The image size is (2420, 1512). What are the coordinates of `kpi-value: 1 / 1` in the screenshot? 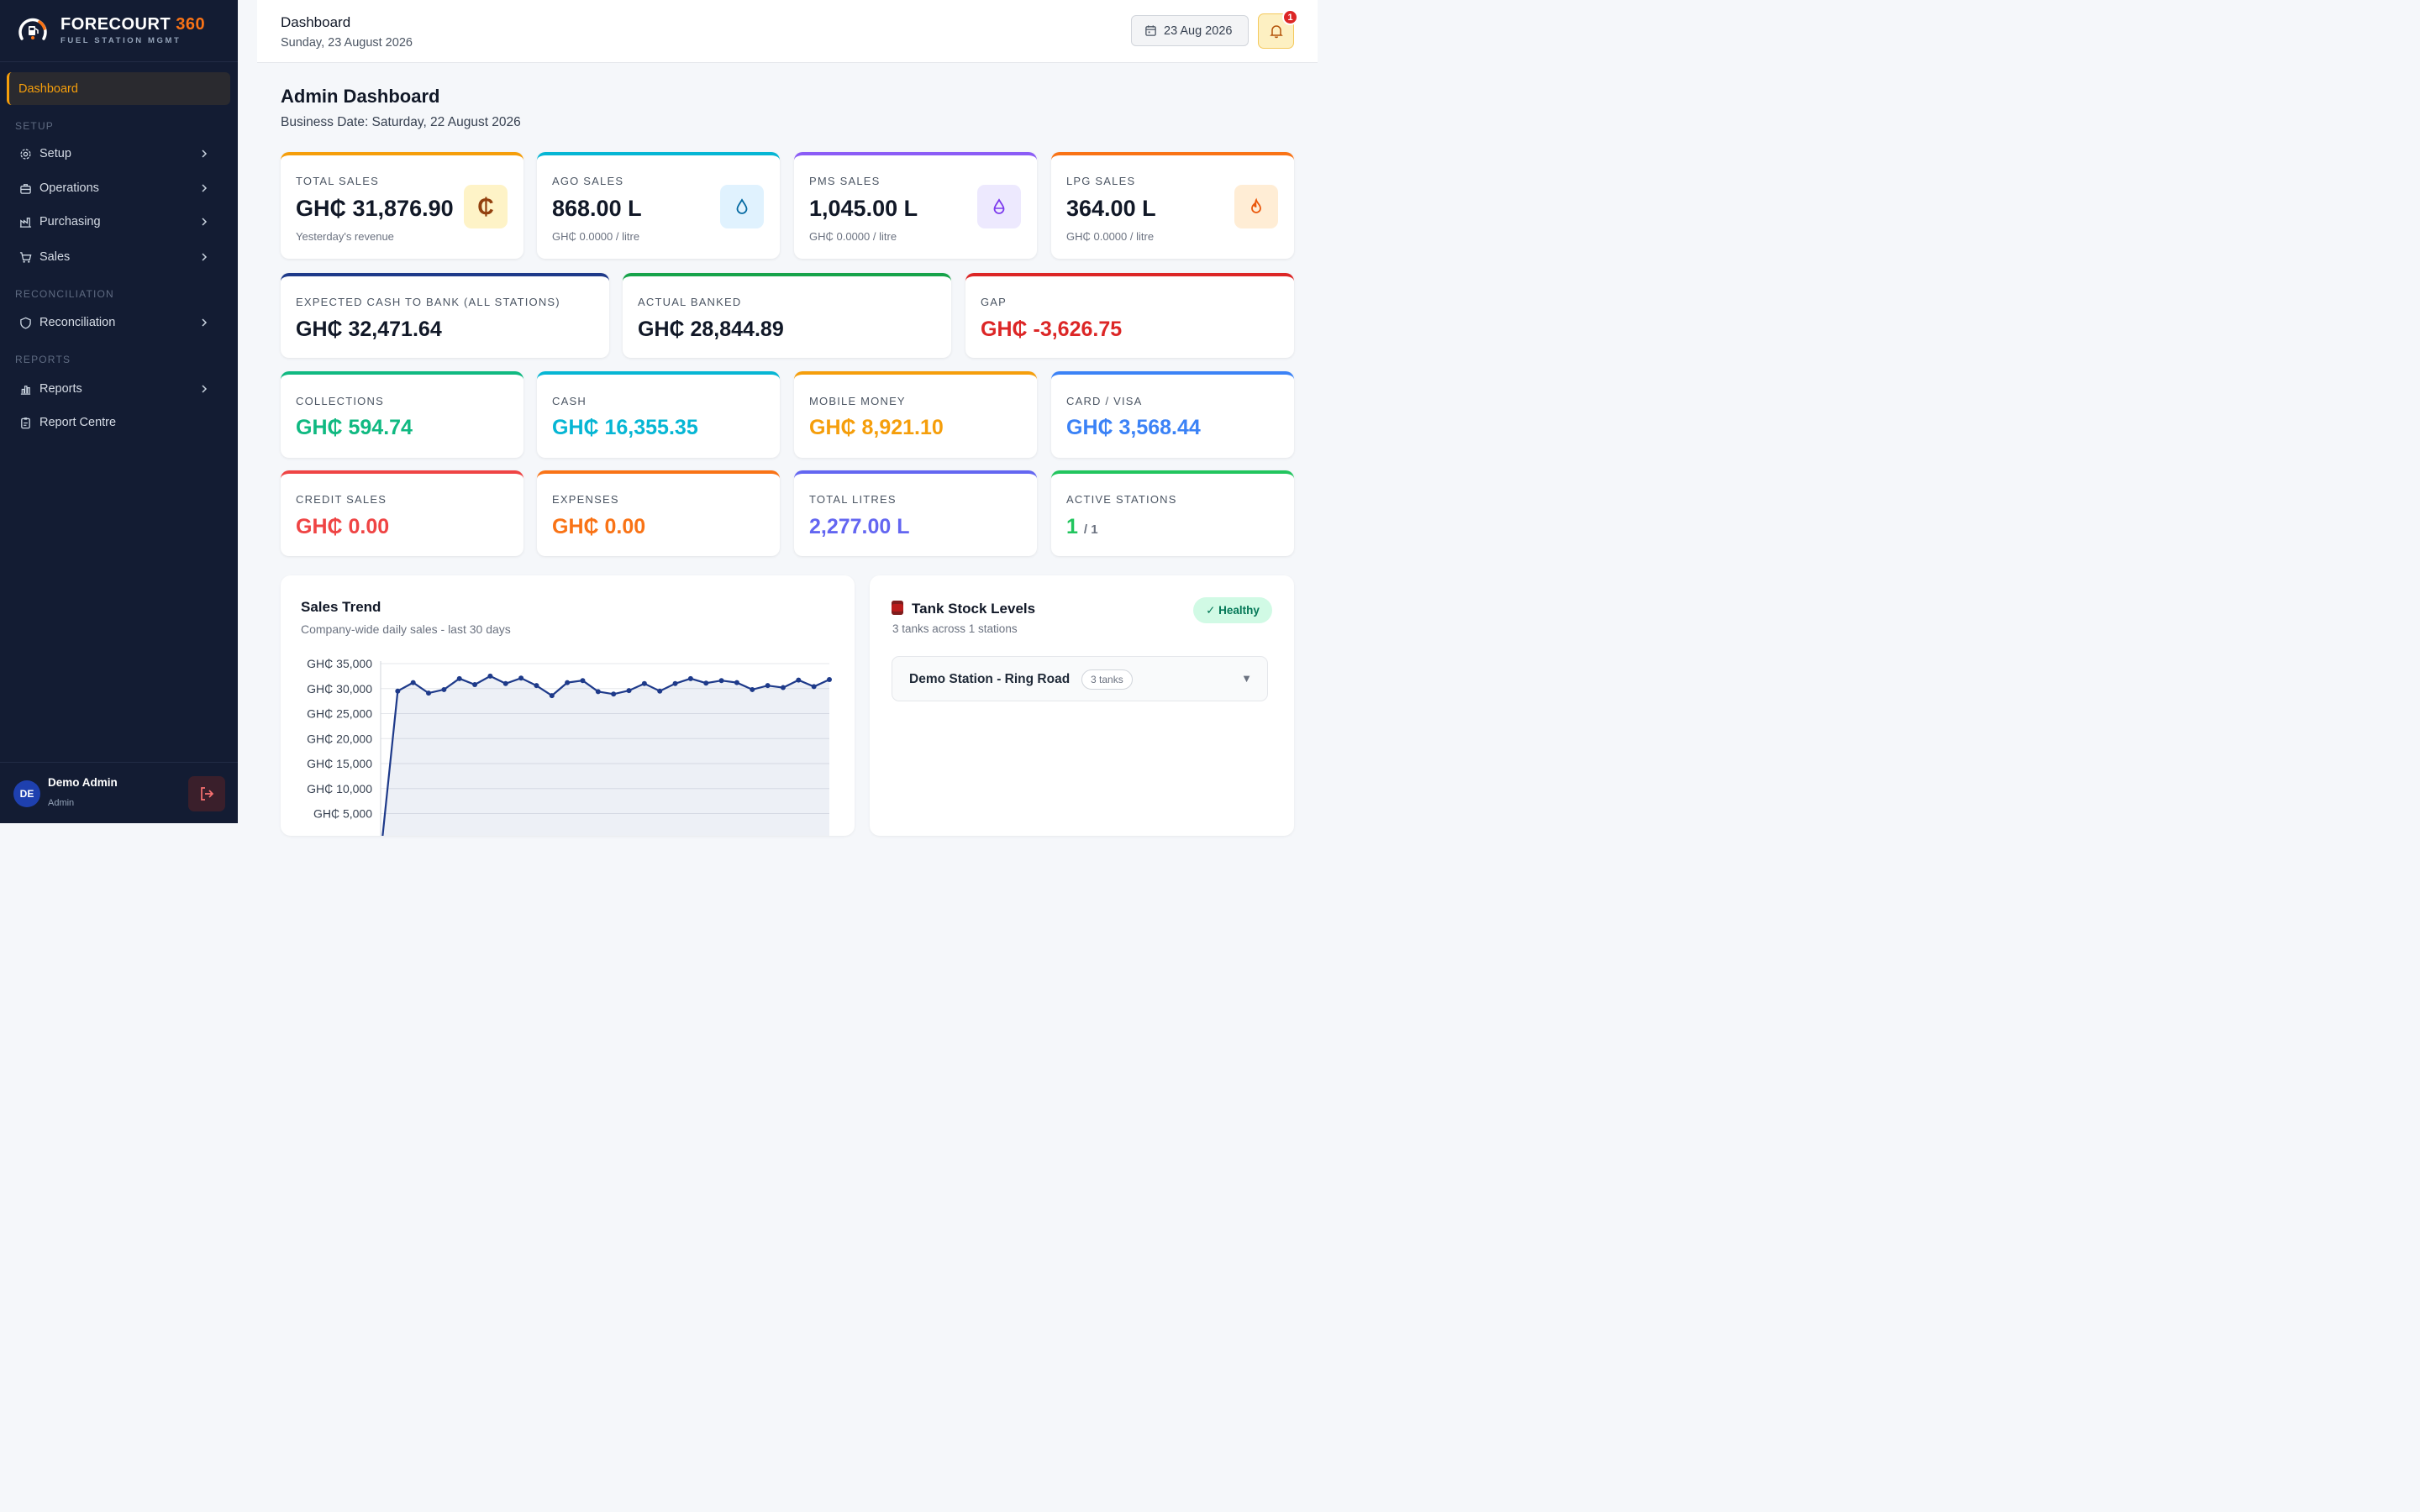 It's located at (1082, 527).